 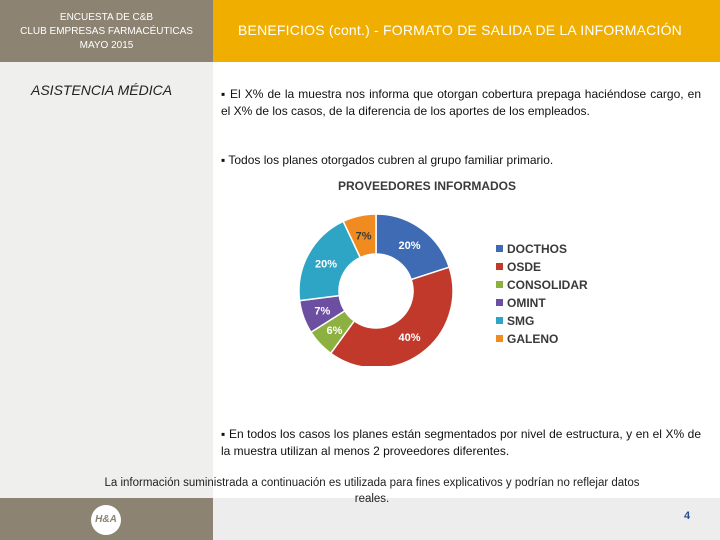 I want to click on page-number: 4, so click(x=687, y=516).